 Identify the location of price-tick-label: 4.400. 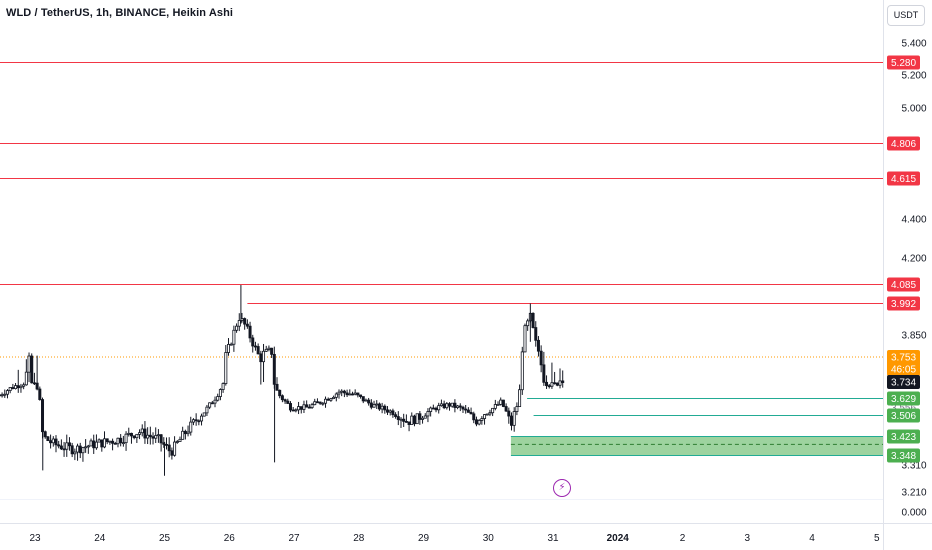
(913, 220).